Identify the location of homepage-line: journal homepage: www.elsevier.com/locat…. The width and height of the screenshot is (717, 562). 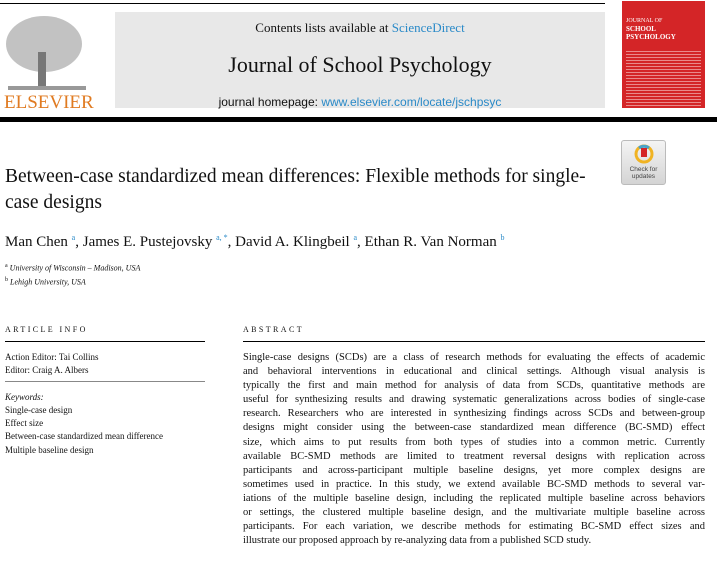
(360, 102).